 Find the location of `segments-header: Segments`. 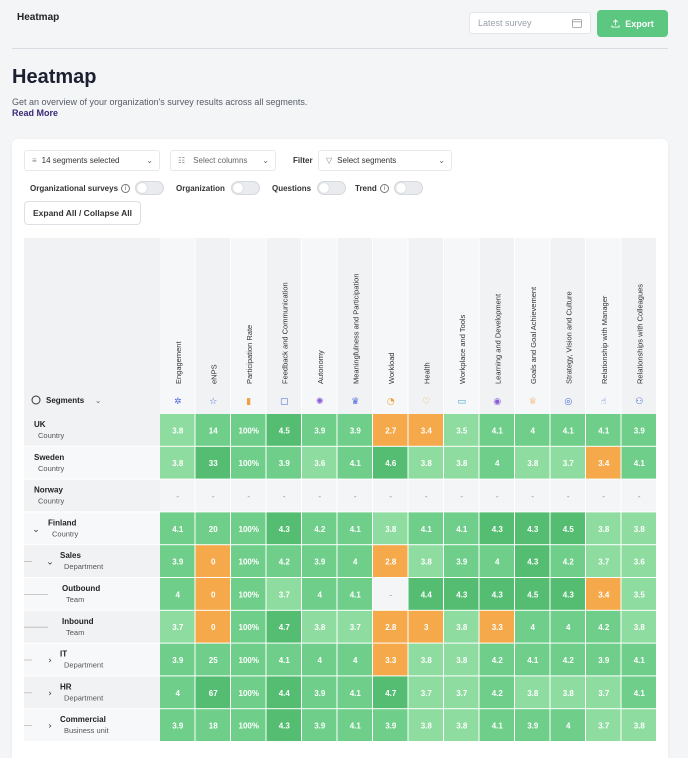

segments-header: Segments is located at coordinates (65, 400).